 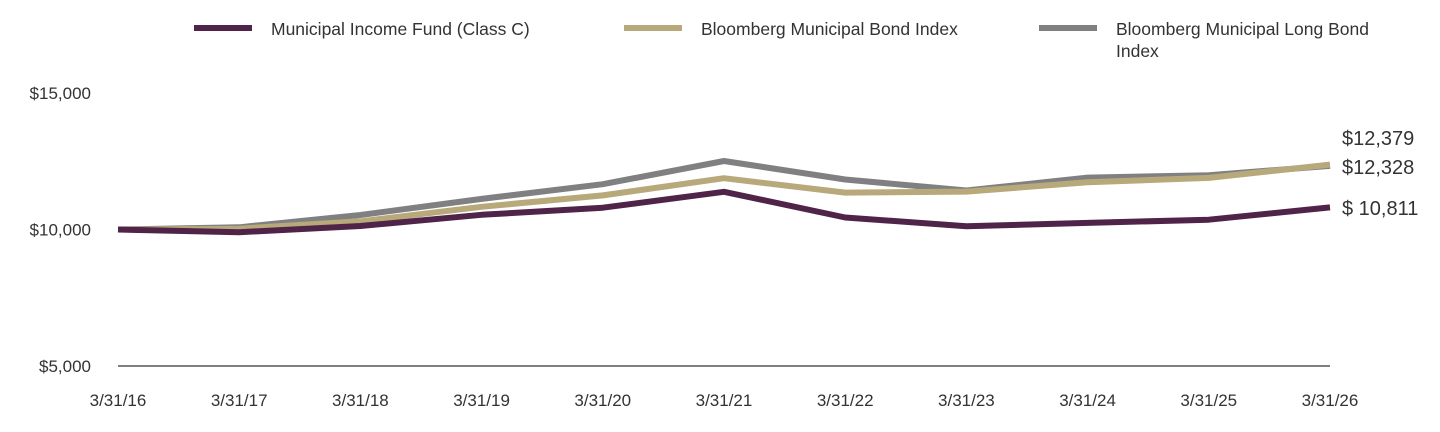 What do you see at coordinates (1087, 400) in the screenshot?
I see `x-tick-label: 3/31/24` at bounding box center [1087, 400].